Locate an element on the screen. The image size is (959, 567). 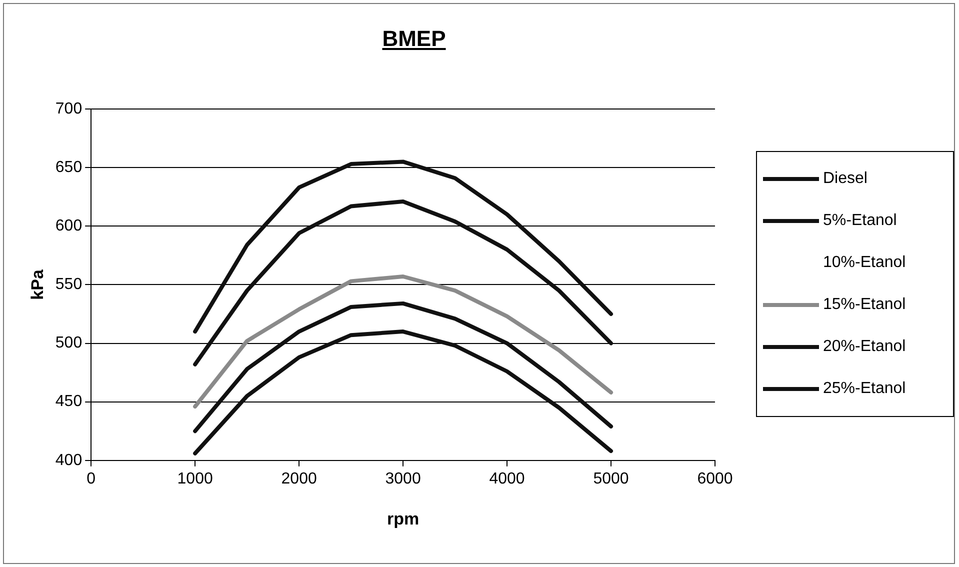
legend-label: 20%-Etanol is located at coordinates (864, 347).